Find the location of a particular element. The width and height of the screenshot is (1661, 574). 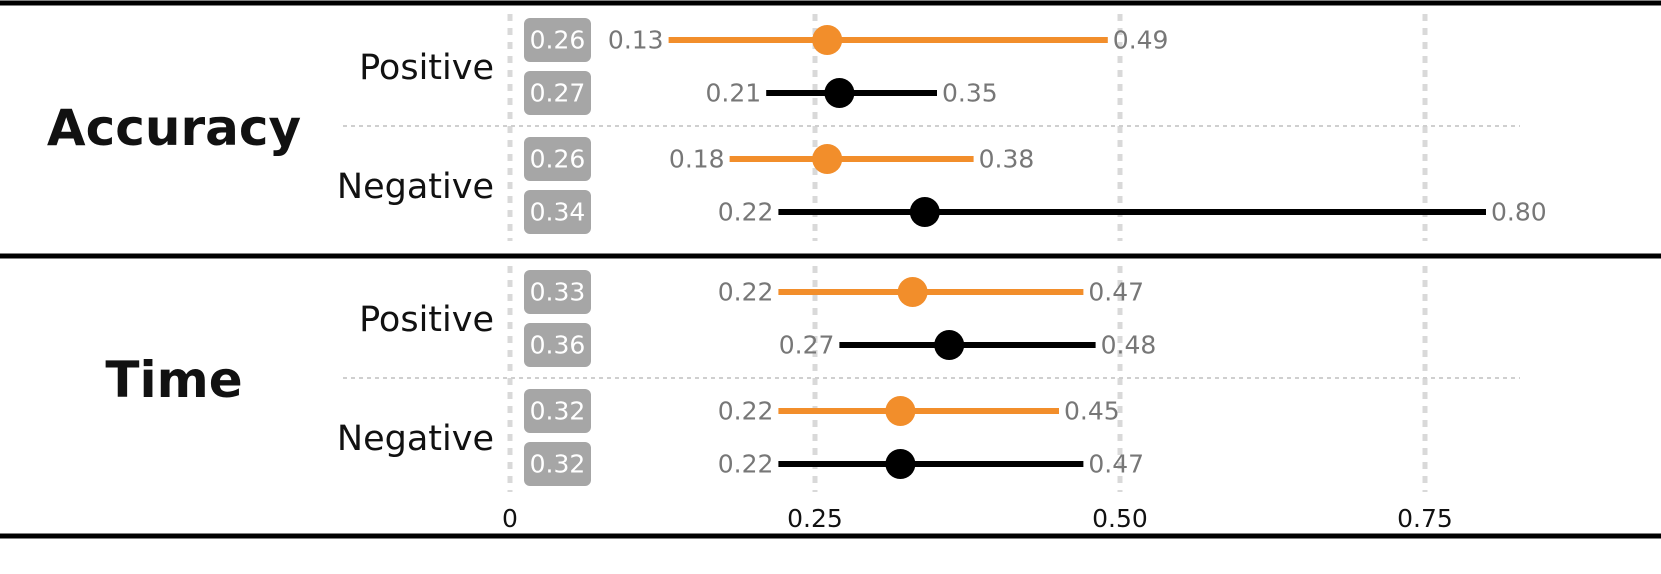

ci-high-label: 0.45 is located at coordinates (1092, 411).